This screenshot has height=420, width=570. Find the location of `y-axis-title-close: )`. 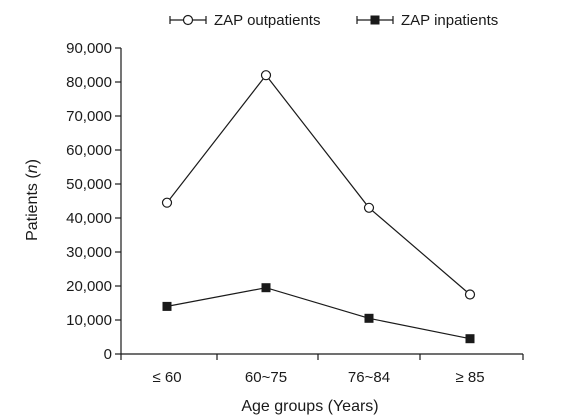

y-axis-title-close: ) is located at coordinates (32, 161).